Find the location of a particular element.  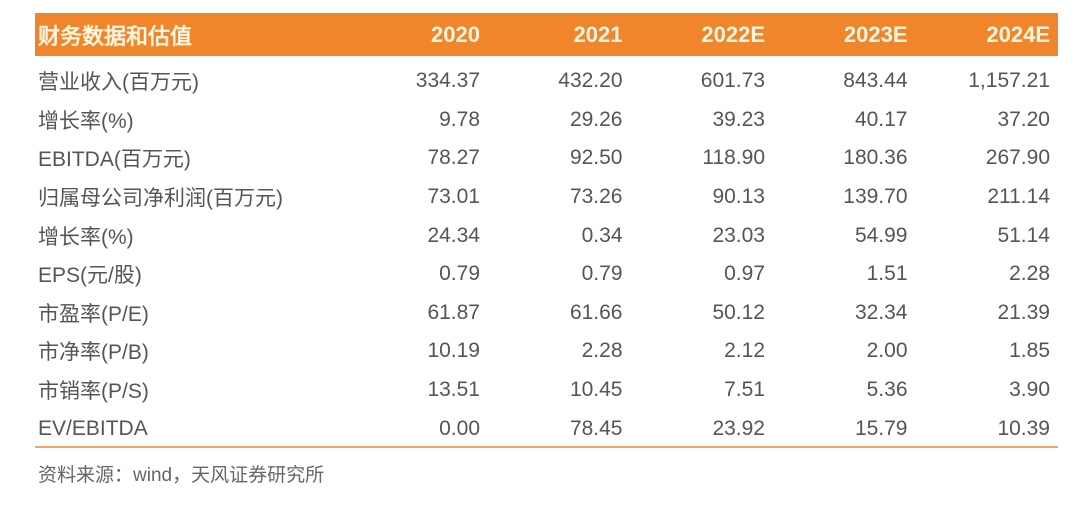

row-label: 市盈率(P/E) is located at coordinates (93, 314).